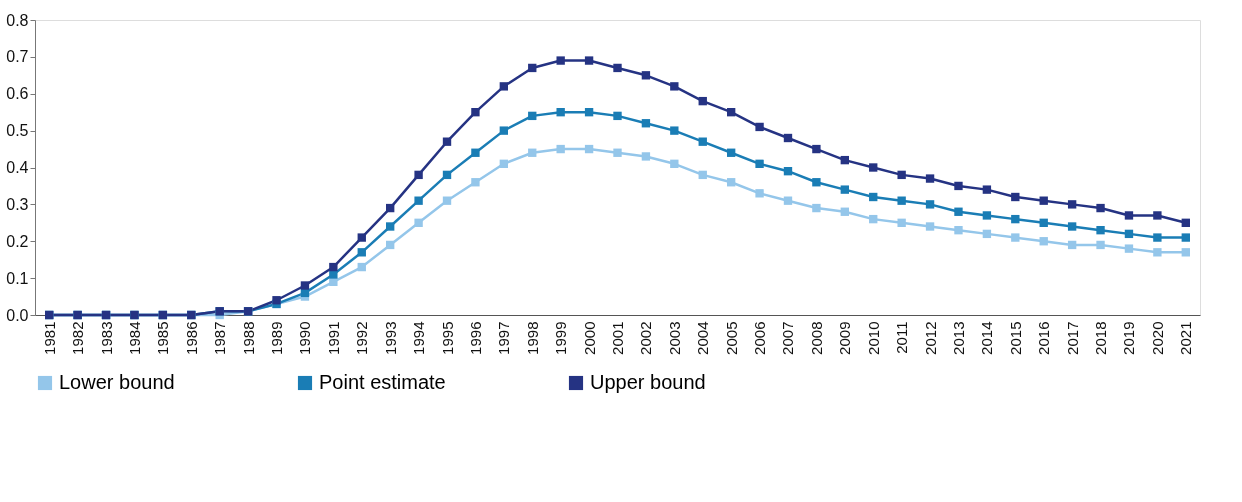  Describe the element at coordinates (390, 338) in the screenshot. I see `x-tick-label: 1993` at that location.